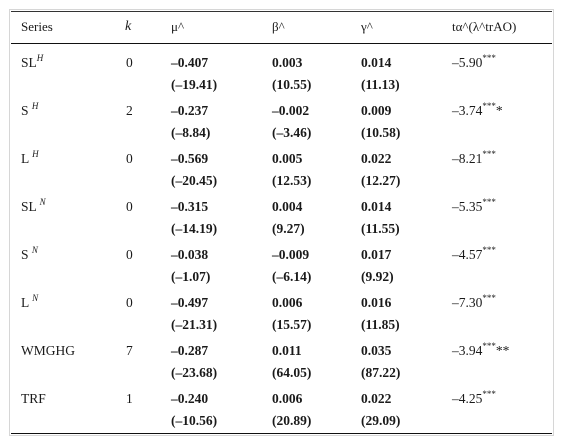 This screenshot has height=445, width=563. Describe the element at coordinates (190, 206) in the screenshot. I see `mu-estimate: –0.315` at that location.